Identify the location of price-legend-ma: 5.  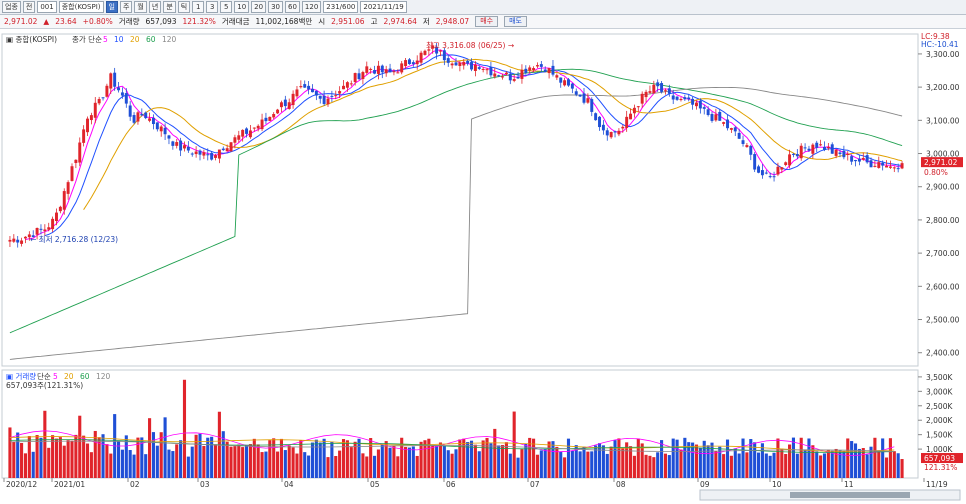
(105, 39).